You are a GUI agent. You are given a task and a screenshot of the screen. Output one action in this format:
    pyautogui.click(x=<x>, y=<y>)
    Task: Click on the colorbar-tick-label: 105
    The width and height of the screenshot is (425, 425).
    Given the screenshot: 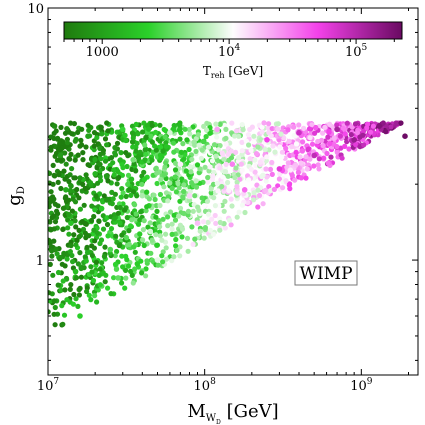 What is the action you would take?
    pyautogui.click(x=356, y=51)
    